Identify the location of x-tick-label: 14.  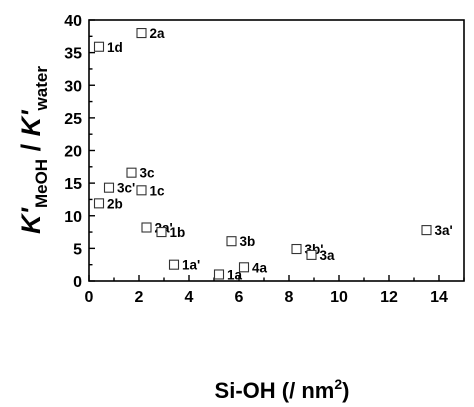
(439, 297).